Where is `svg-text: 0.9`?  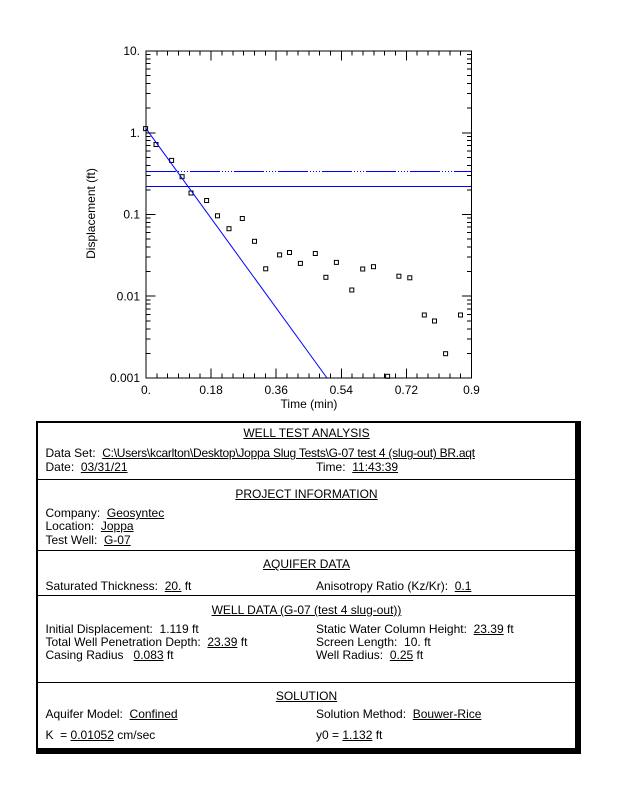 svg-text: 0.9 is located at coordinates (471, 390).